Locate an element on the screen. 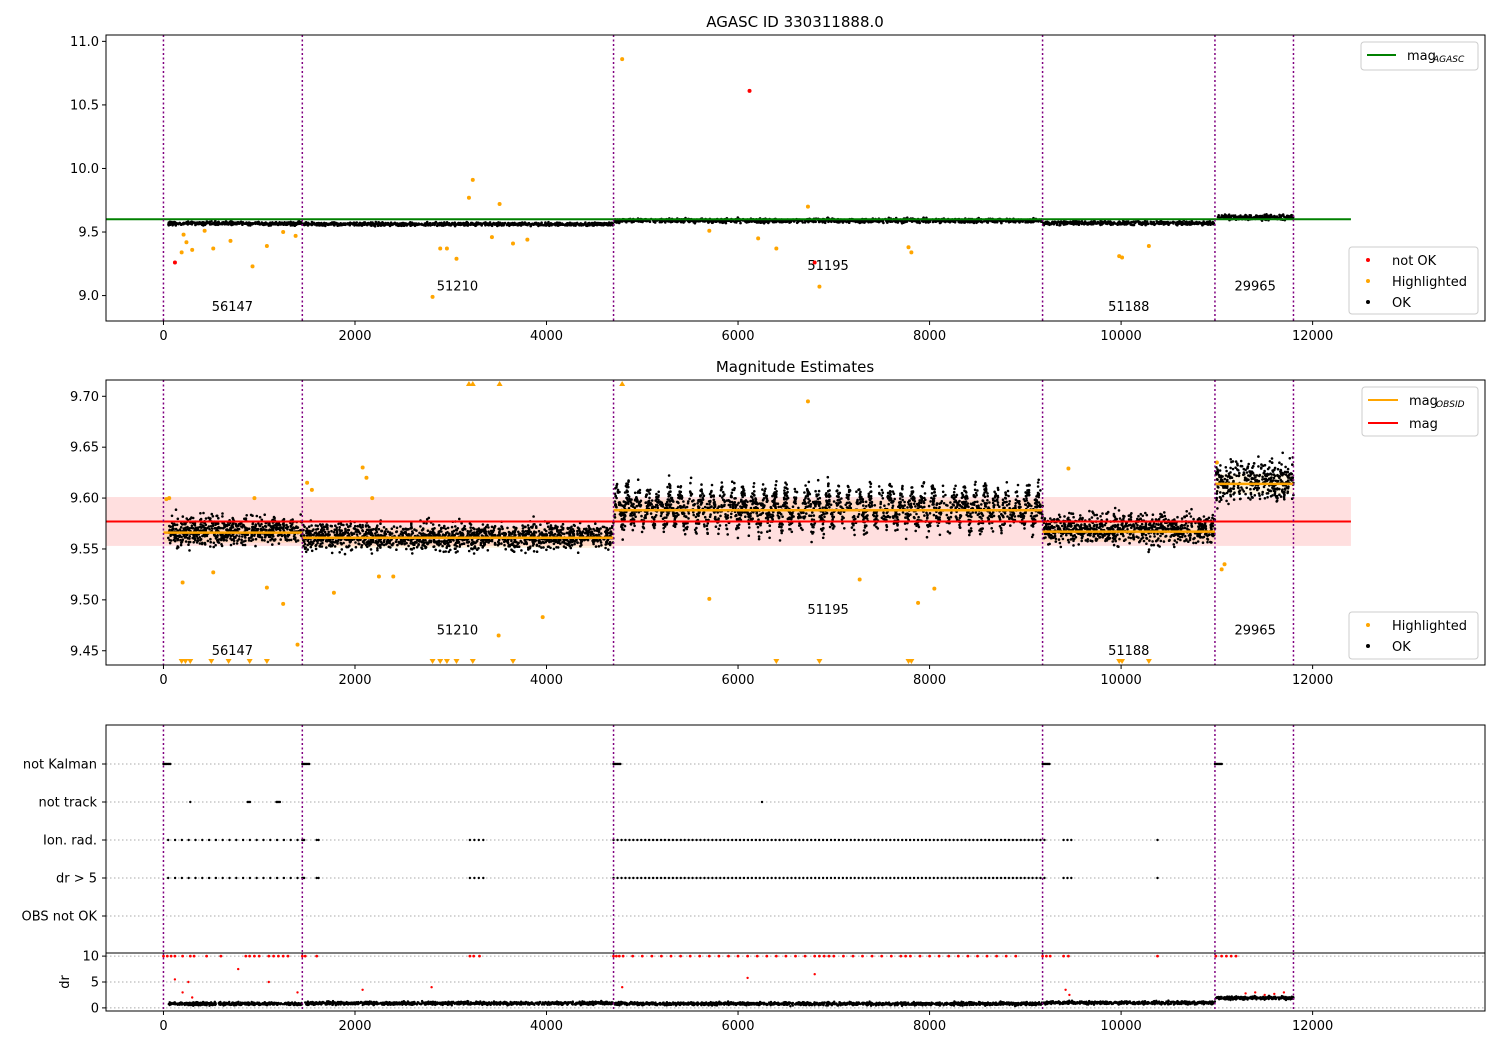  legend-marker is located at coordinates (1368, 260).